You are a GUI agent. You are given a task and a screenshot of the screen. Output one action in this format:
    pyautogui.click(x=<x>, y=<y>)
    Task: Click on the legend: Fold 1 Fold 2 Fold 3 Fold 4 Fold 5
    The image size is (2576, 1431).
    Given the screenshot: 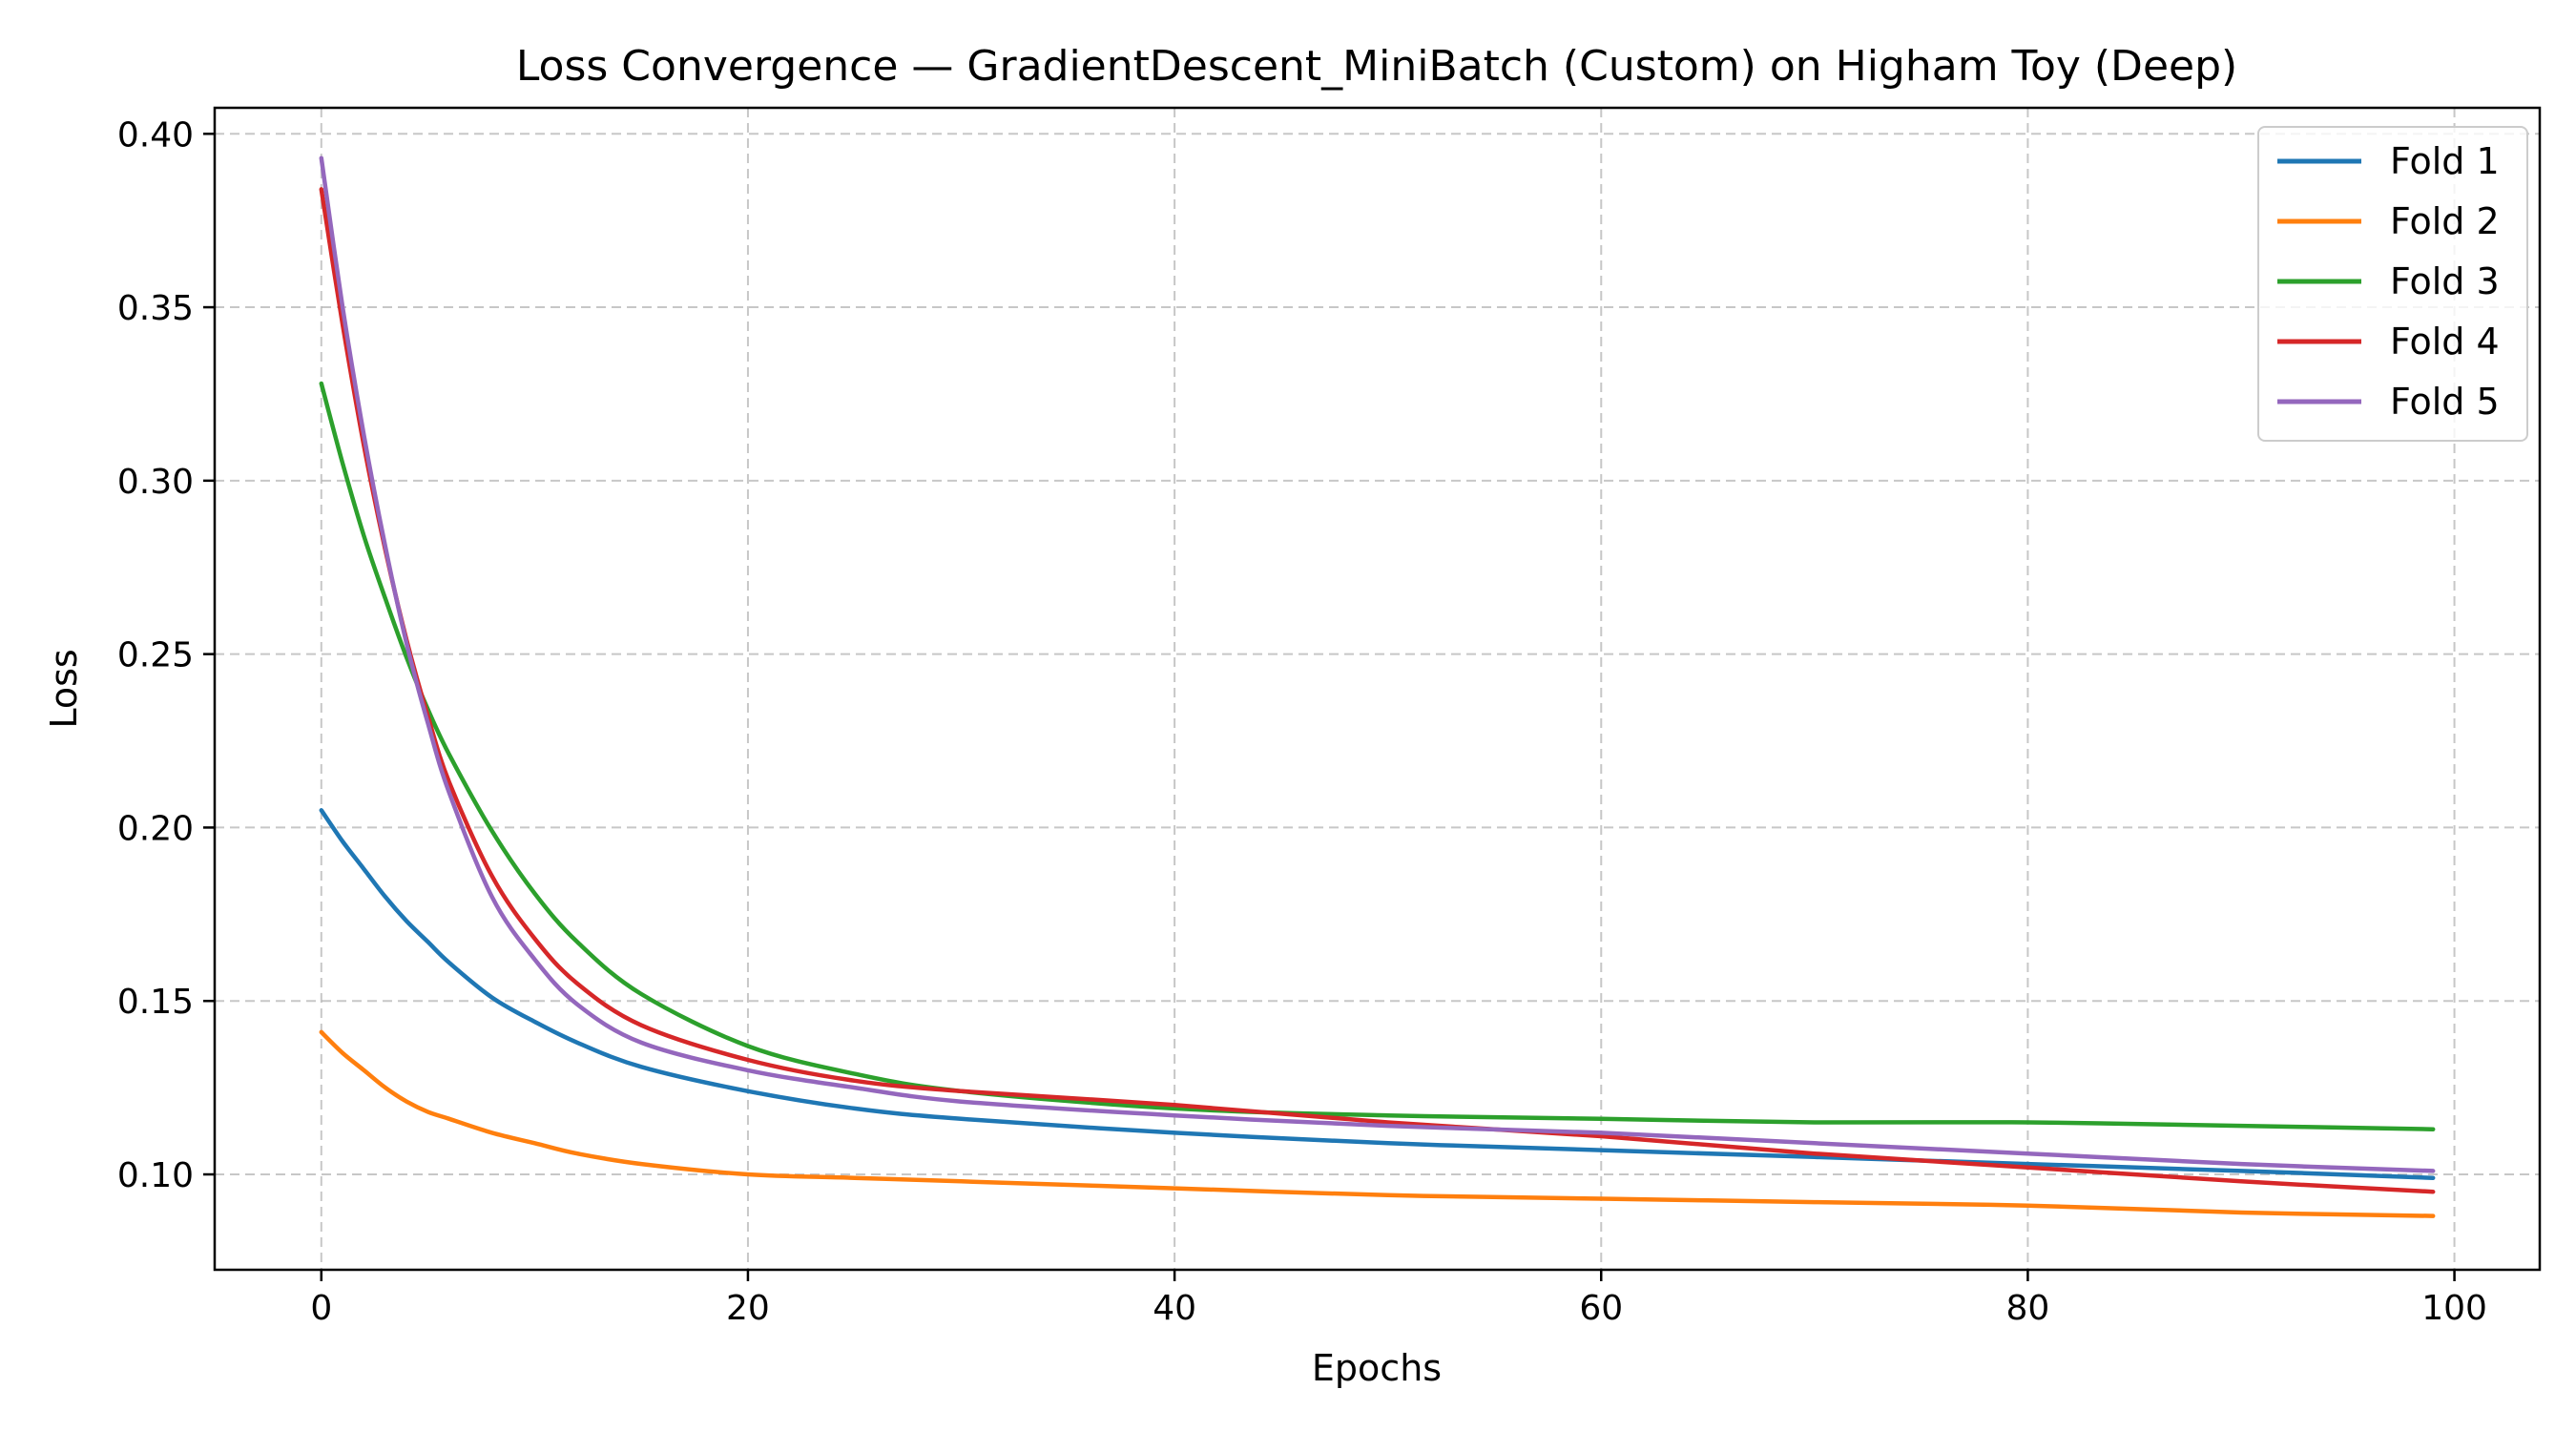 What is the action you would take?
    pyautogui.click(x=2392, y=284)
    